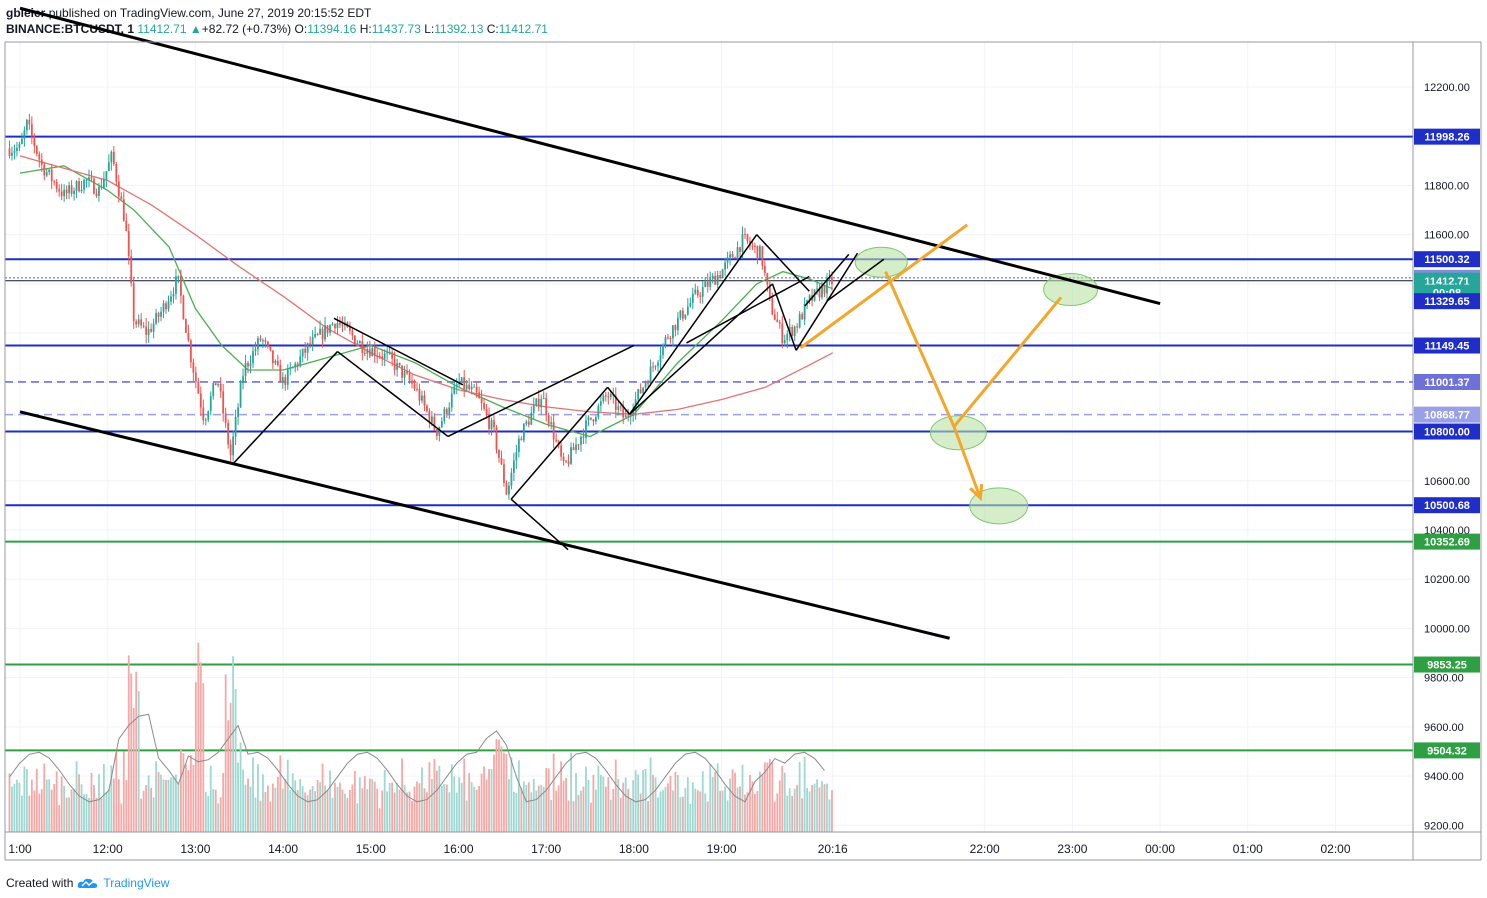 The height and width of the screenshot is (898, 1487). Describe the element at coordinates (1447, 629) in the screenshot. I see `price-tick-label: 10000.00` at that location.